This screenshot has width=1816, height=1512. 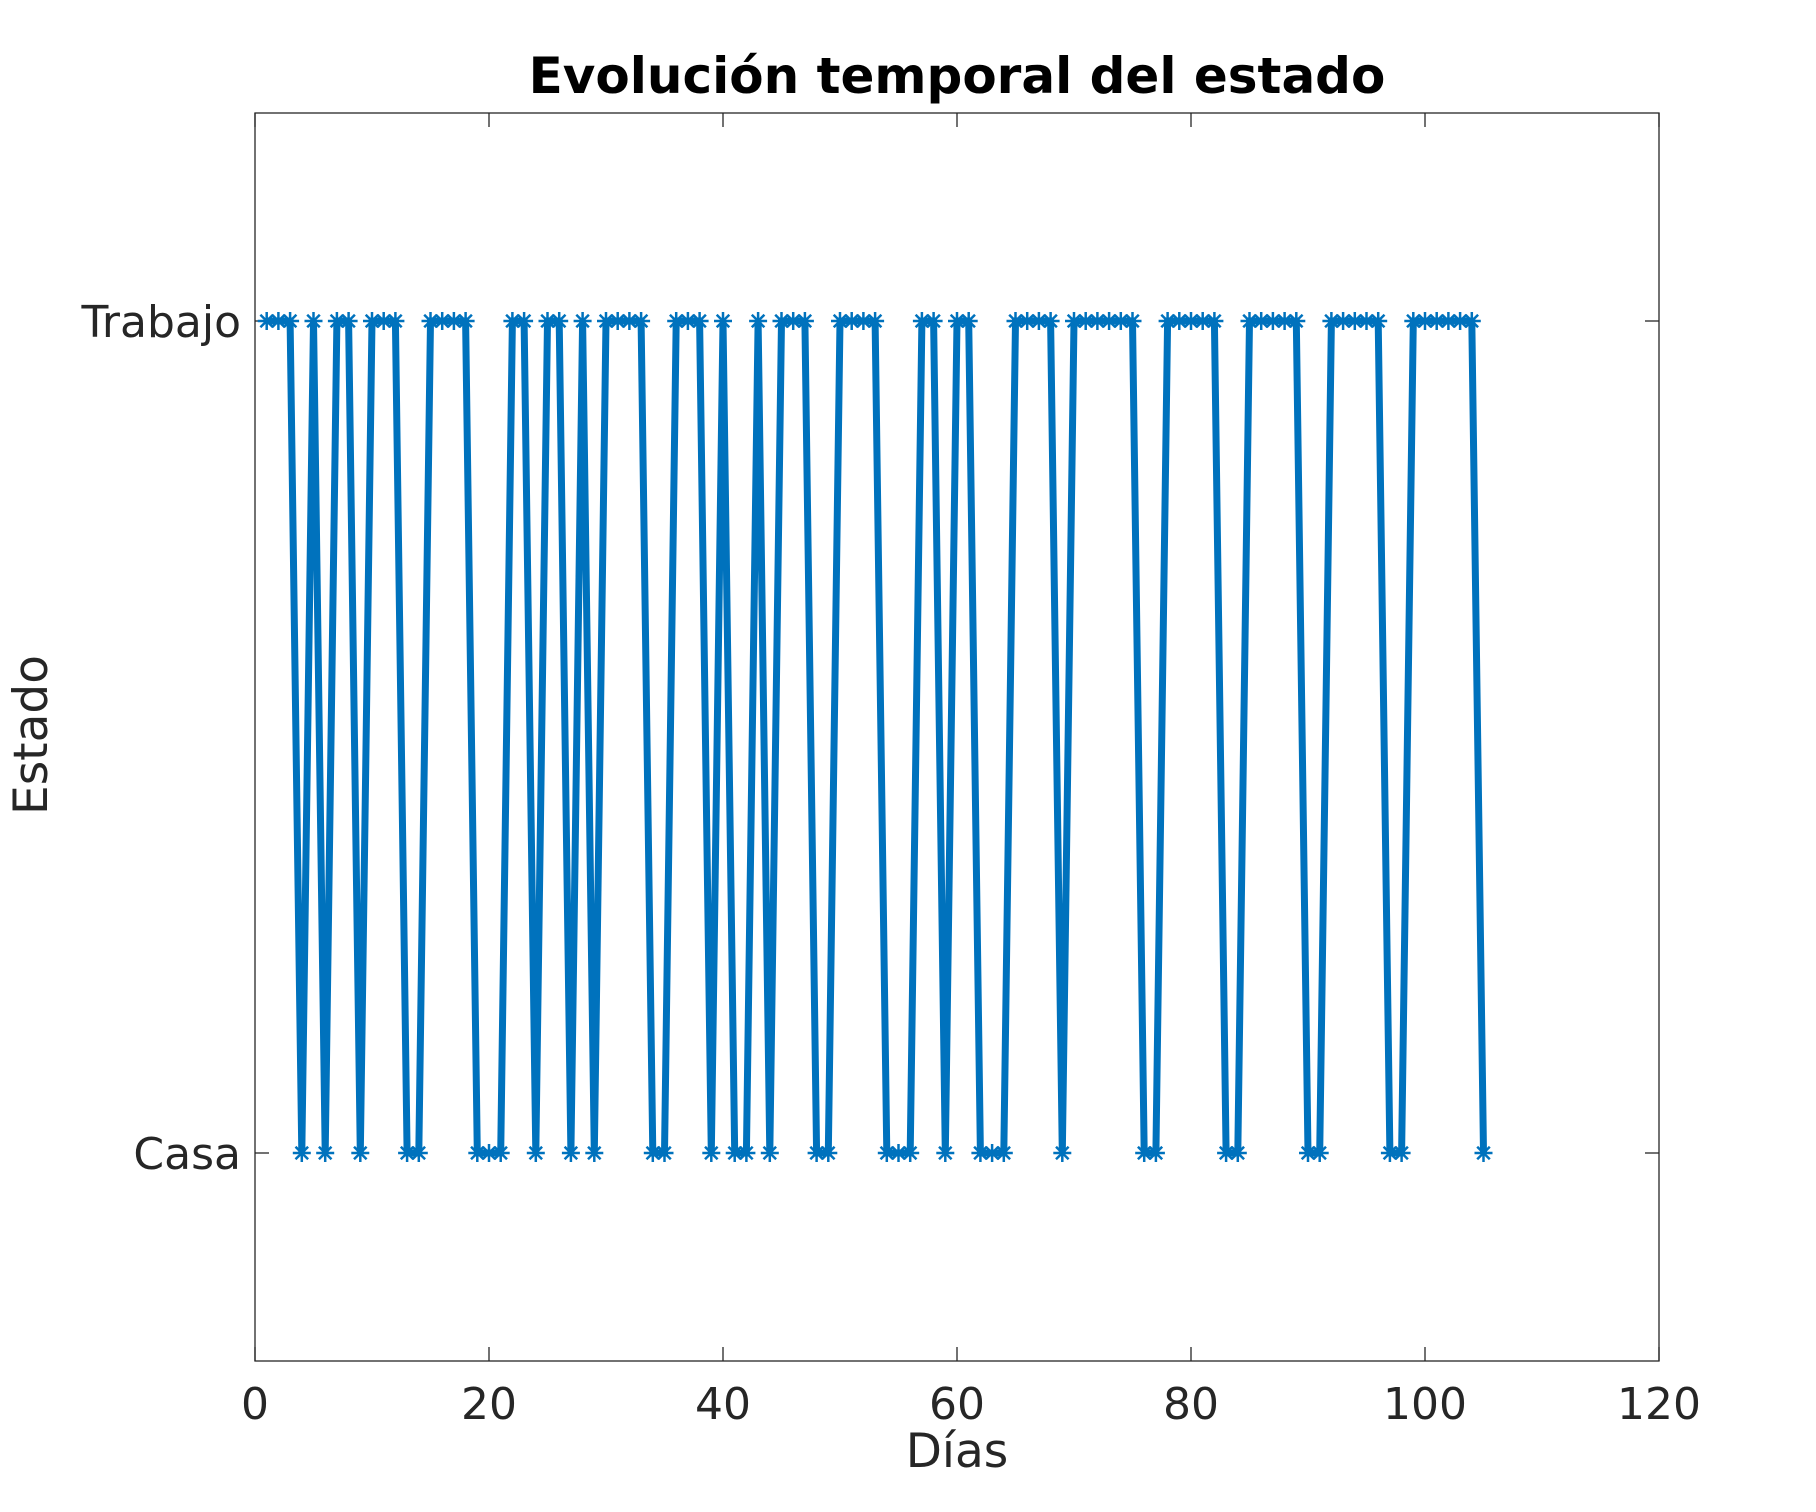 What do you see at coordinates (957, 1404) in the screenshot?
I see `x-tick-label: 60` at bounding box center [957, 1404].